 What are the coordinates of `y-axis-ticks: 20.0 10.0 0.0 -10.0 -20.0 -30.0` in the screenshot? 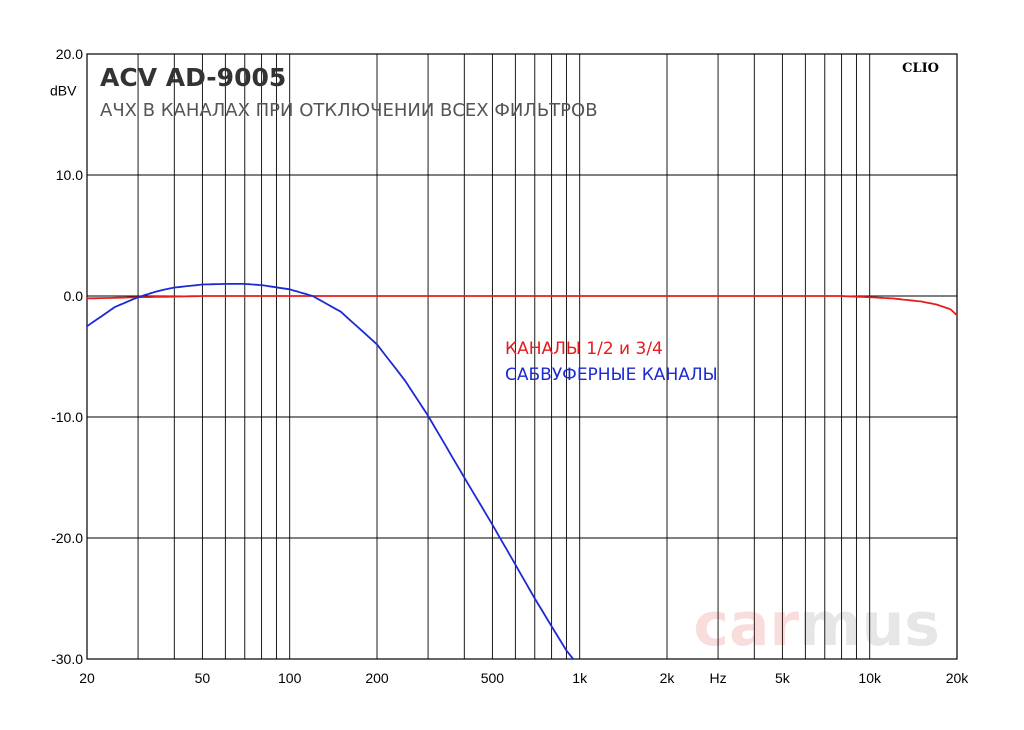 It's located at (67, 356).